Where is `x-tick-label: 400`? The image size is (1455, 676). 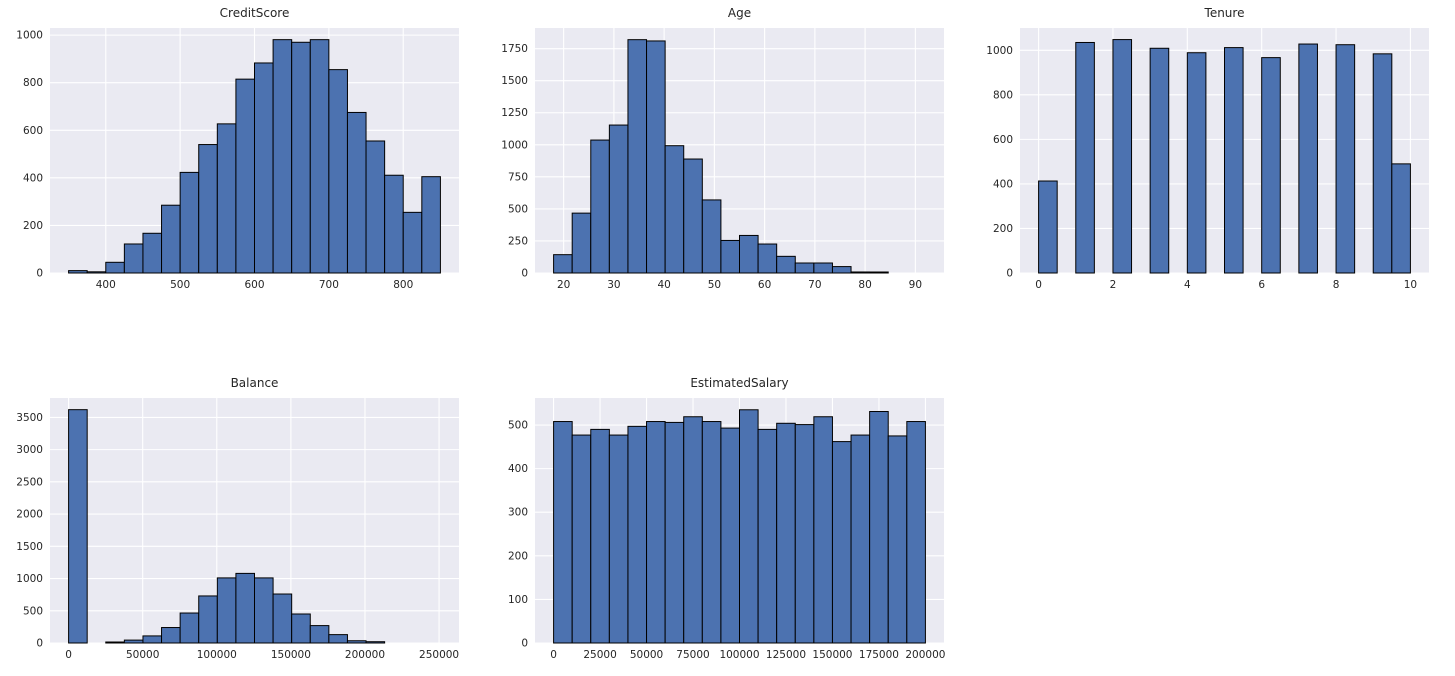
x-tick-label: 400 is located at coordinates (106, 285).